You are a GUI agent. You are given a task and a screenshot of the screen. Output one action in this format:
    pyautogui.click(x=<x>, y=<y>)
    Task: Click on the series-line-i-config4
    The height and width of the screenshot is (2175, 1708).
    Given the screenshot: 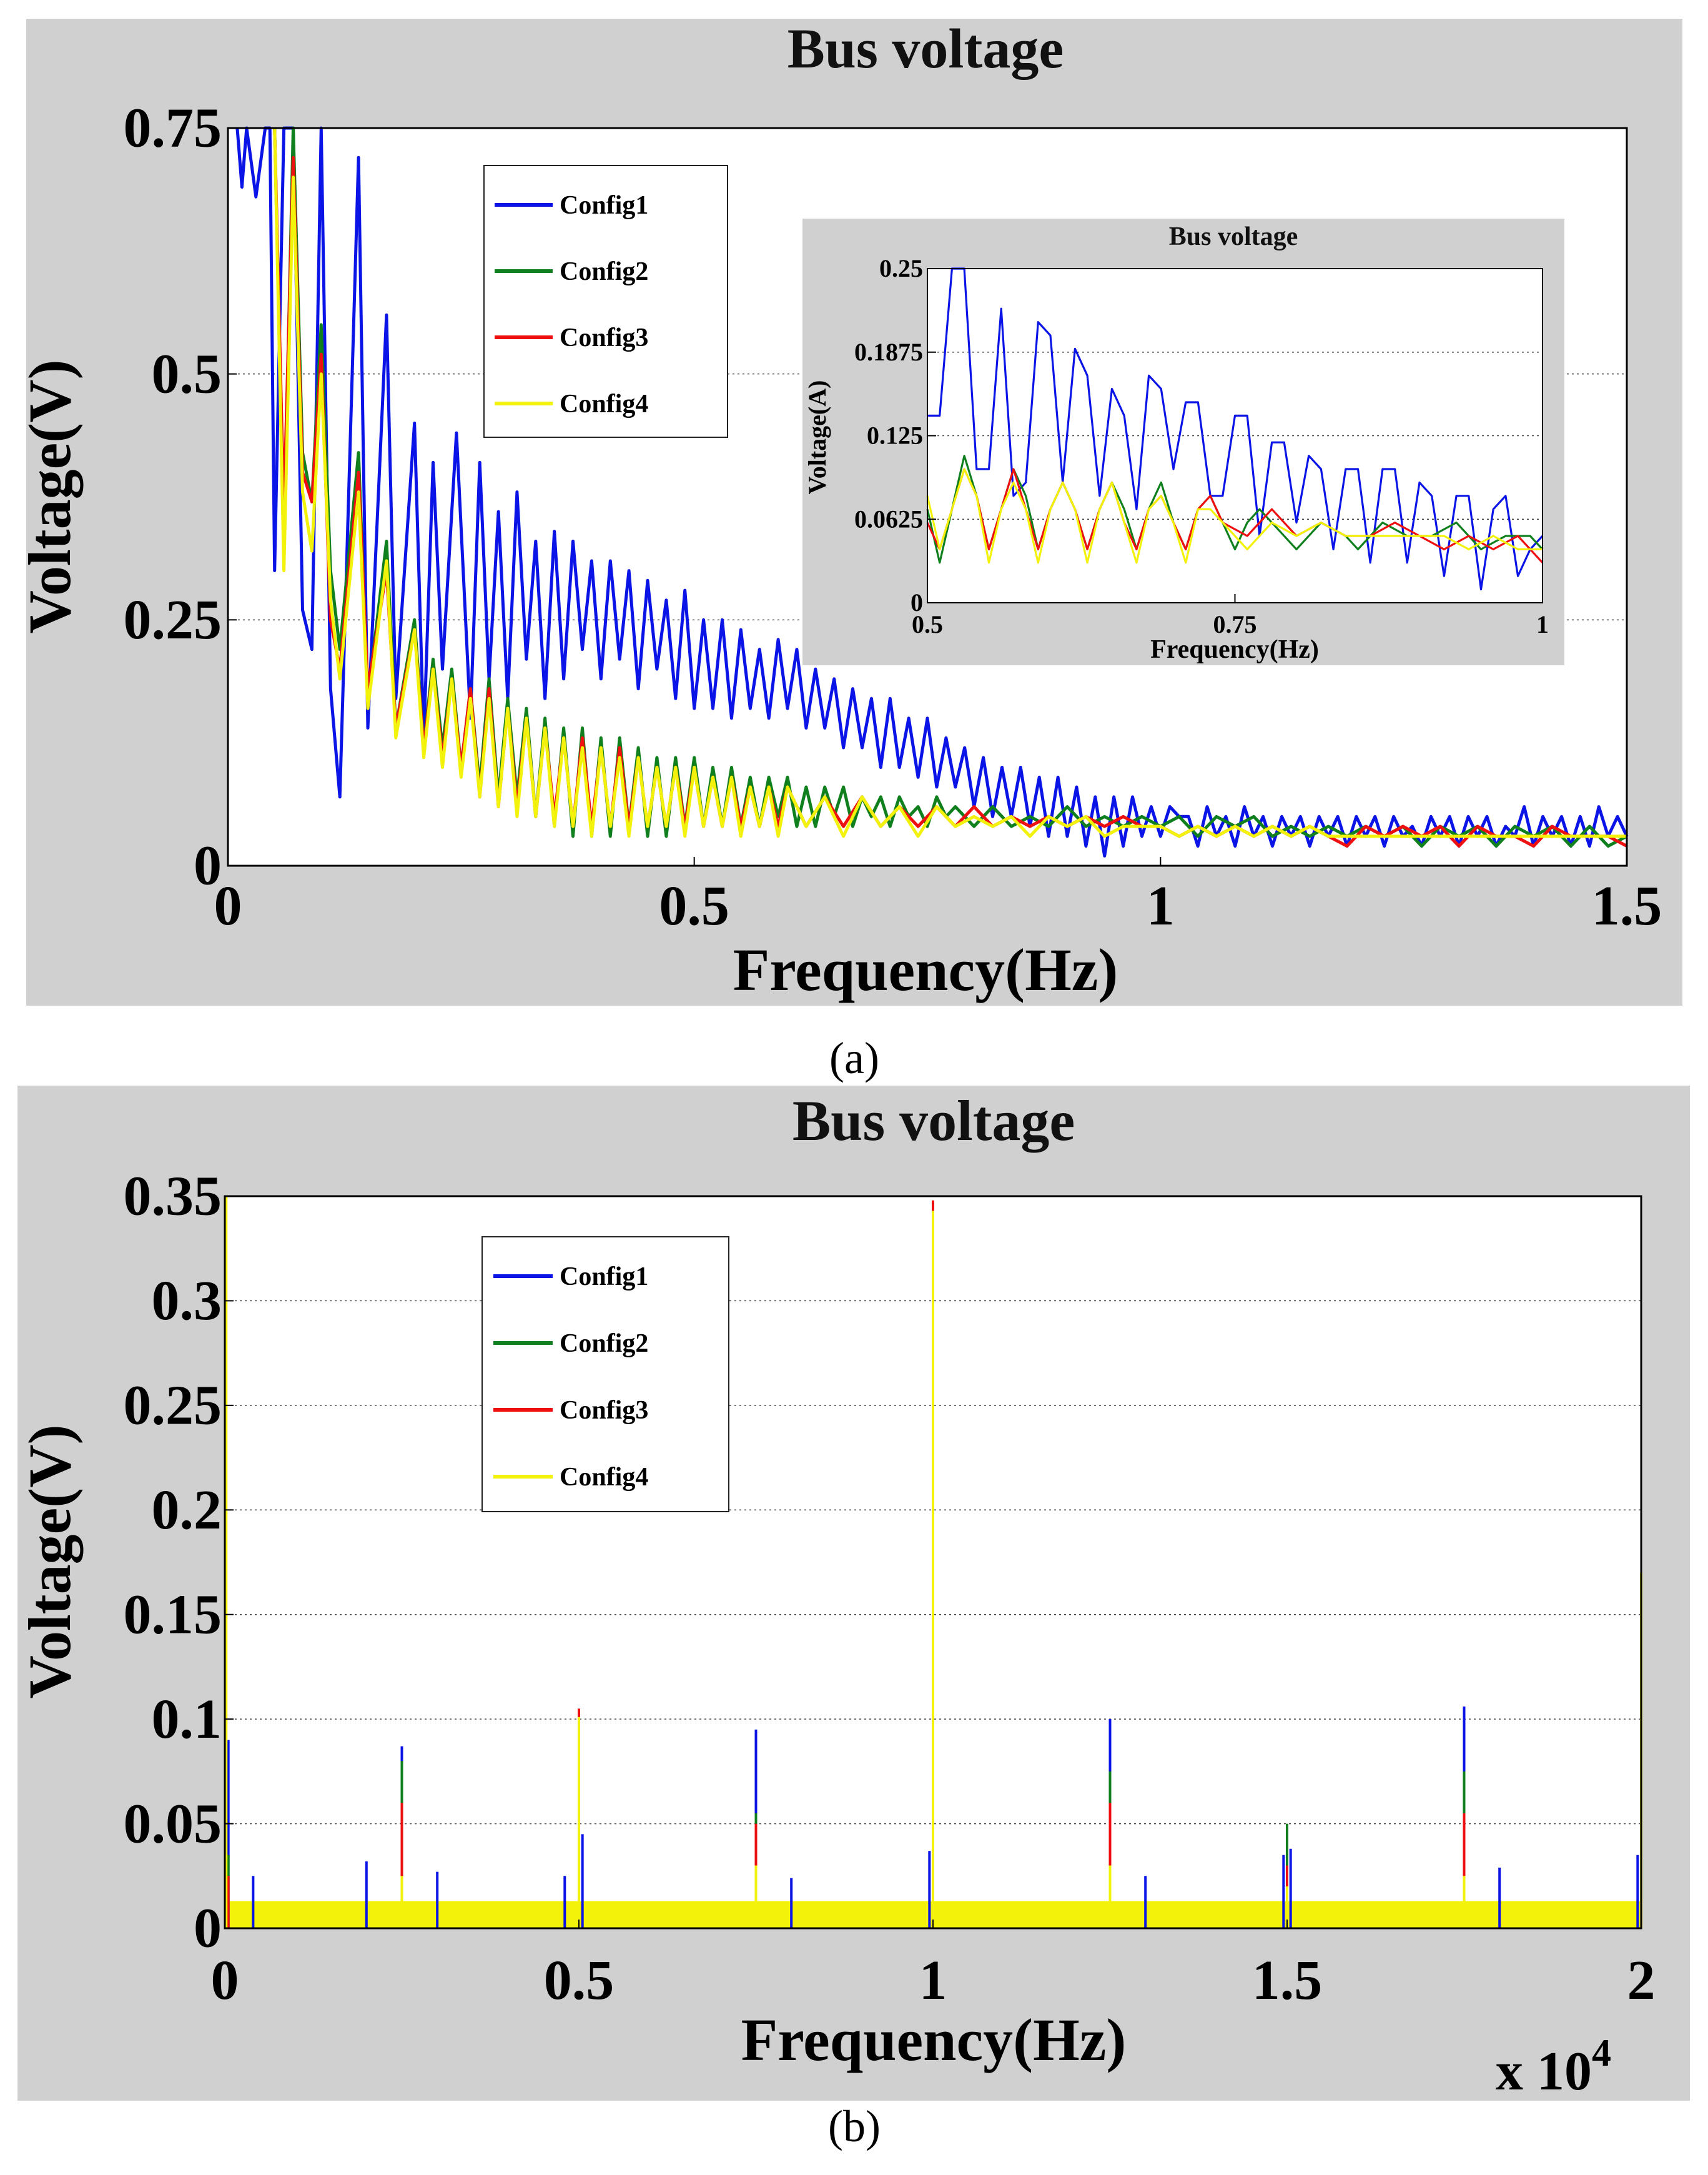 What is the action you would take?
    pyautogui.click(x=1234, y=516)
    